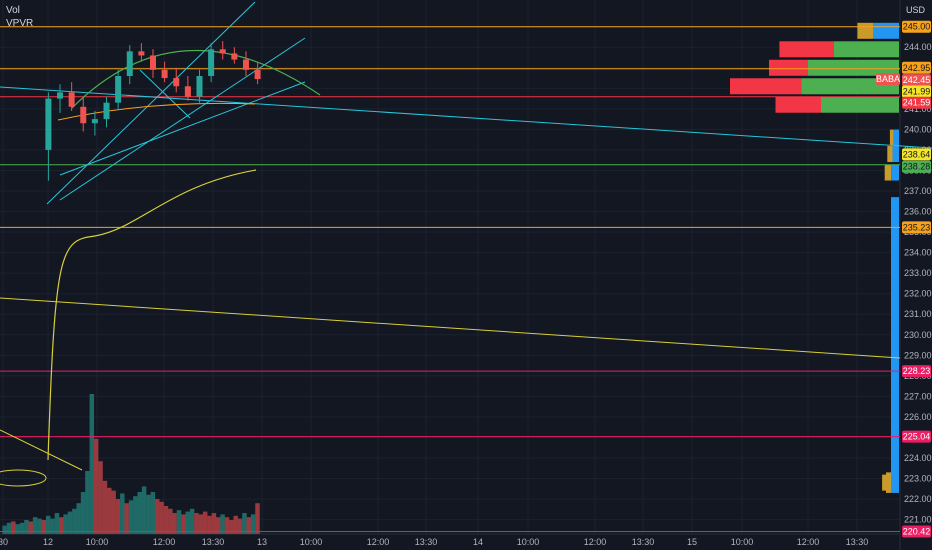 This screenshot has width=932, height=550. I want to click on y-tick-label: 236.00, so click(918, 212).